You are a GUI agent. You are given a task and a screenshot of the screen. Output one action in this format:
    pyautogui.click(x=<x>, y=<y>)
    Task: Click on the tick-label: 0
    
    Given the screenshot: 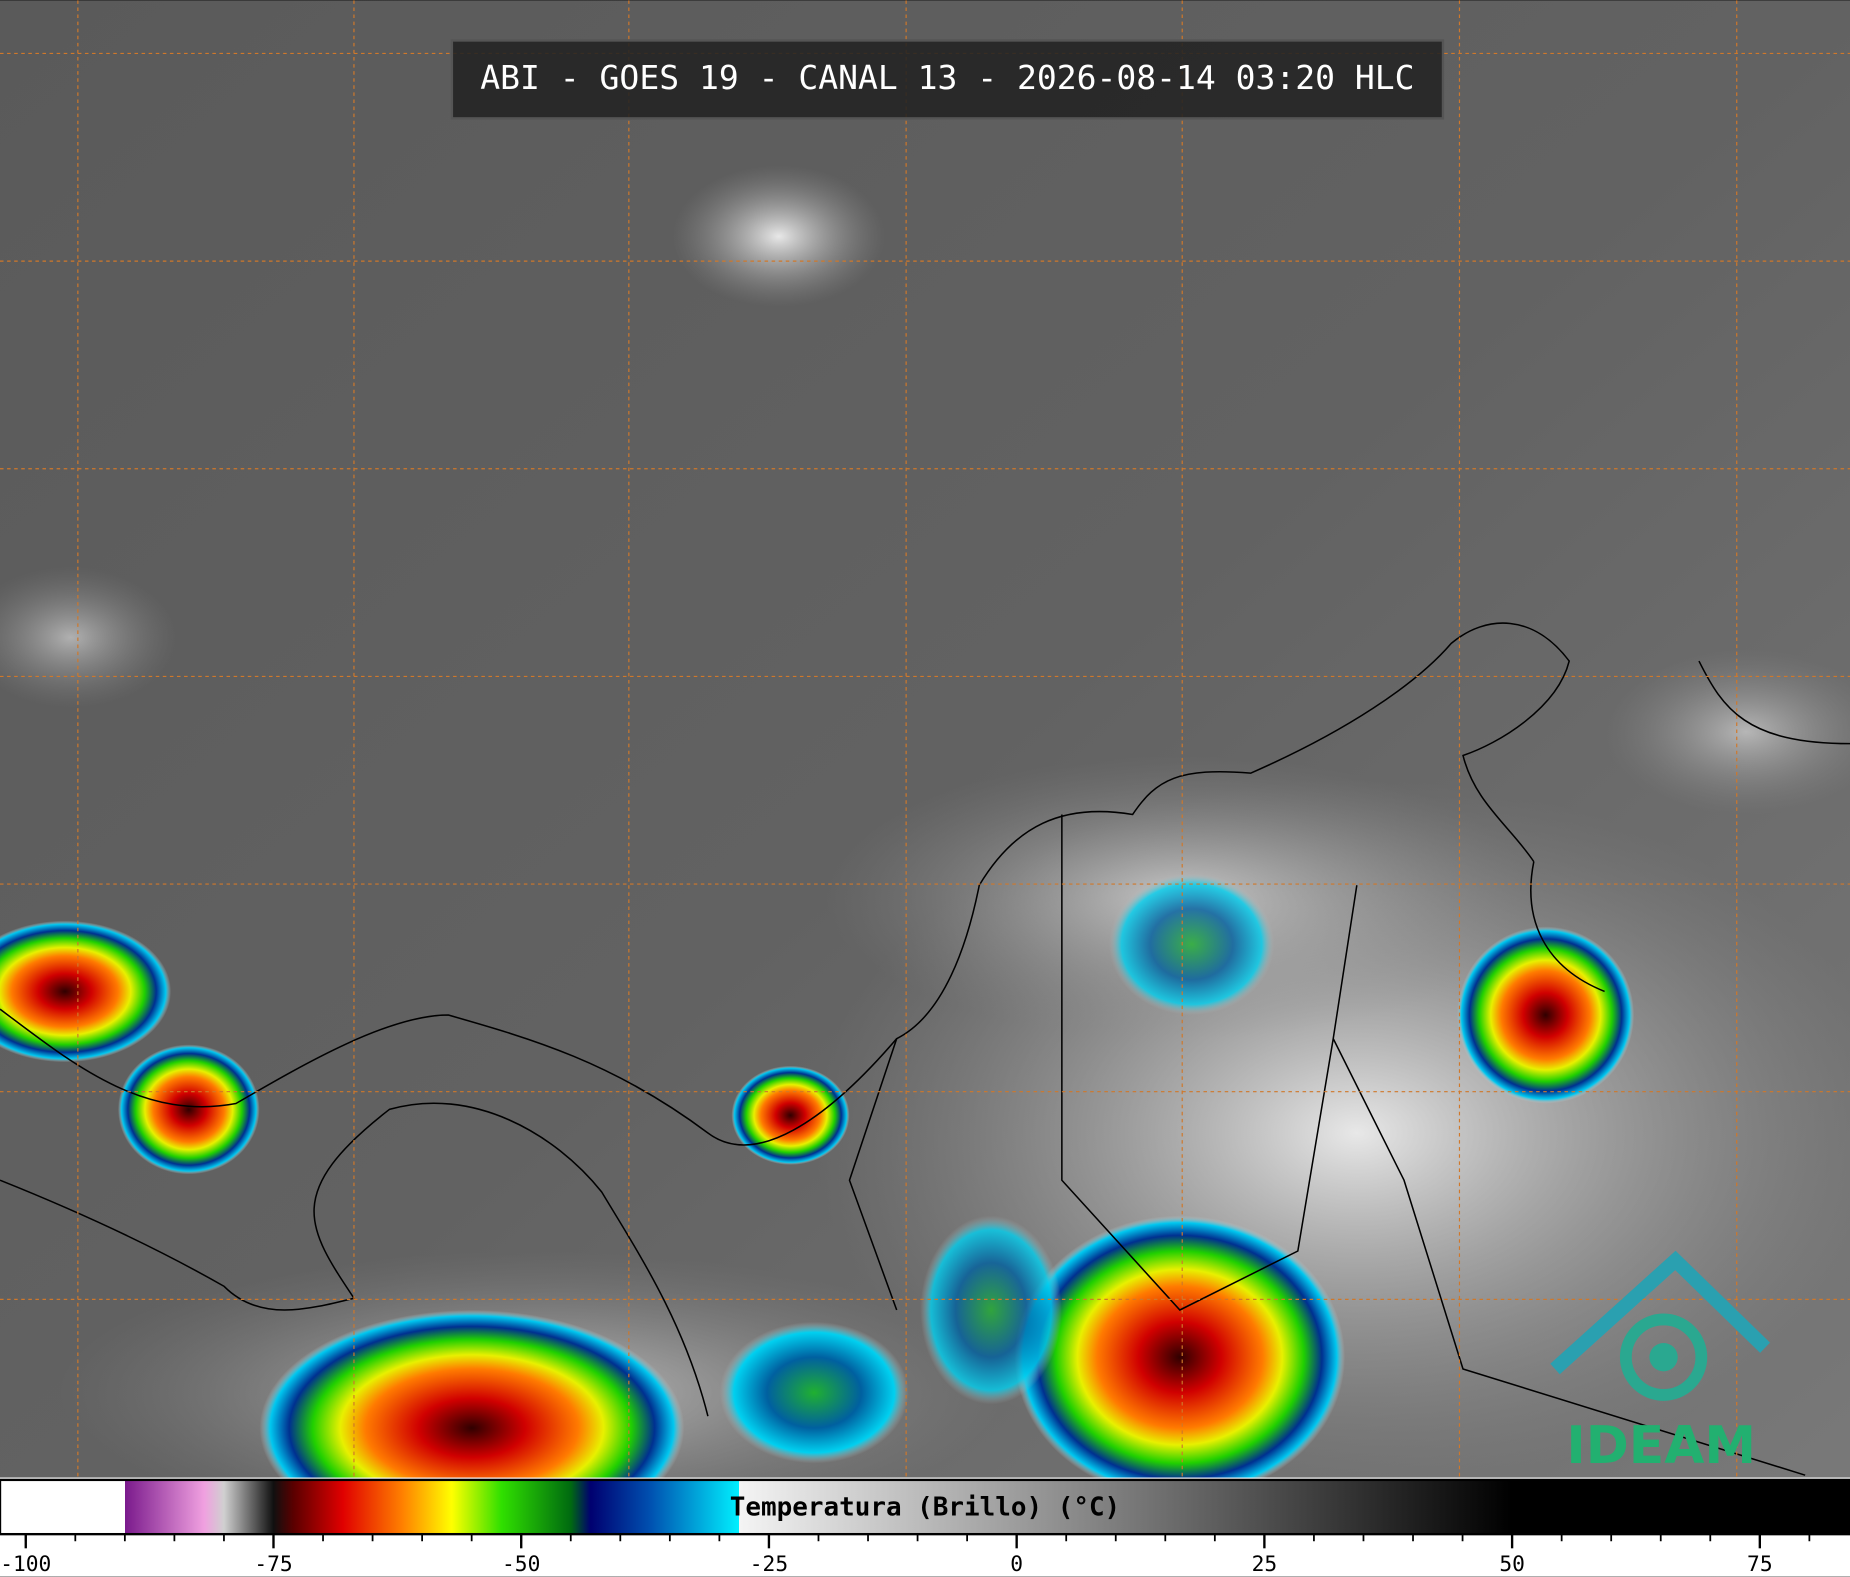 What is the action you would take?
    pyautogui.click(x=1016, y=1564)
    